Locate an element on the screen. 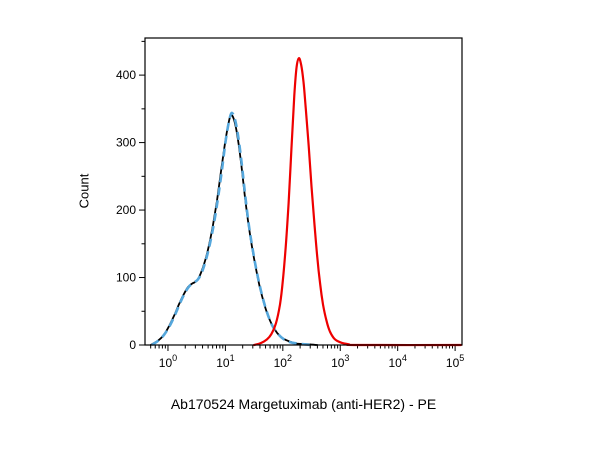 The image size is (600, 450). x-tick-label: 10⁵ is located at coordinates (455, 361).